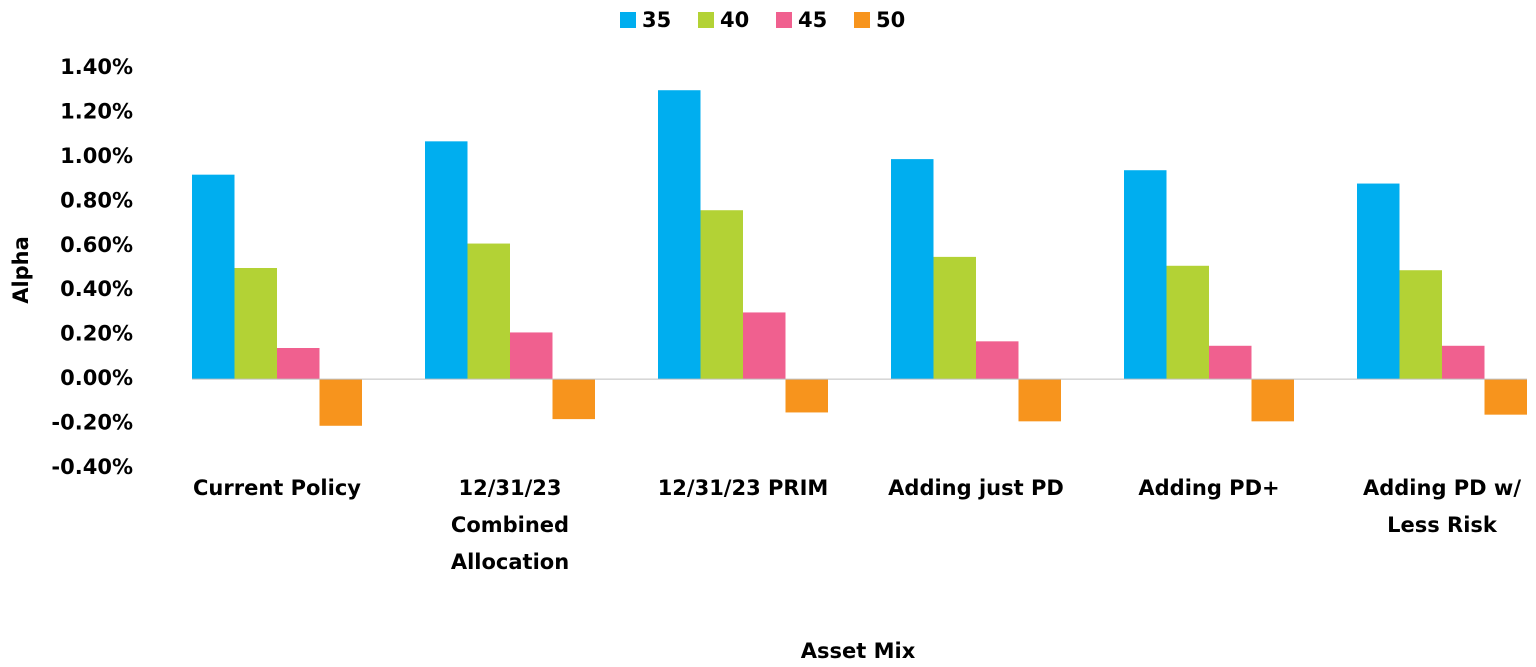 This screenshot has width=1536, height=667. What do you see at coordinates (96, 200) in the screenshot?
I see `y-tick-label: 0.80%` at bounding box center [96, 200].